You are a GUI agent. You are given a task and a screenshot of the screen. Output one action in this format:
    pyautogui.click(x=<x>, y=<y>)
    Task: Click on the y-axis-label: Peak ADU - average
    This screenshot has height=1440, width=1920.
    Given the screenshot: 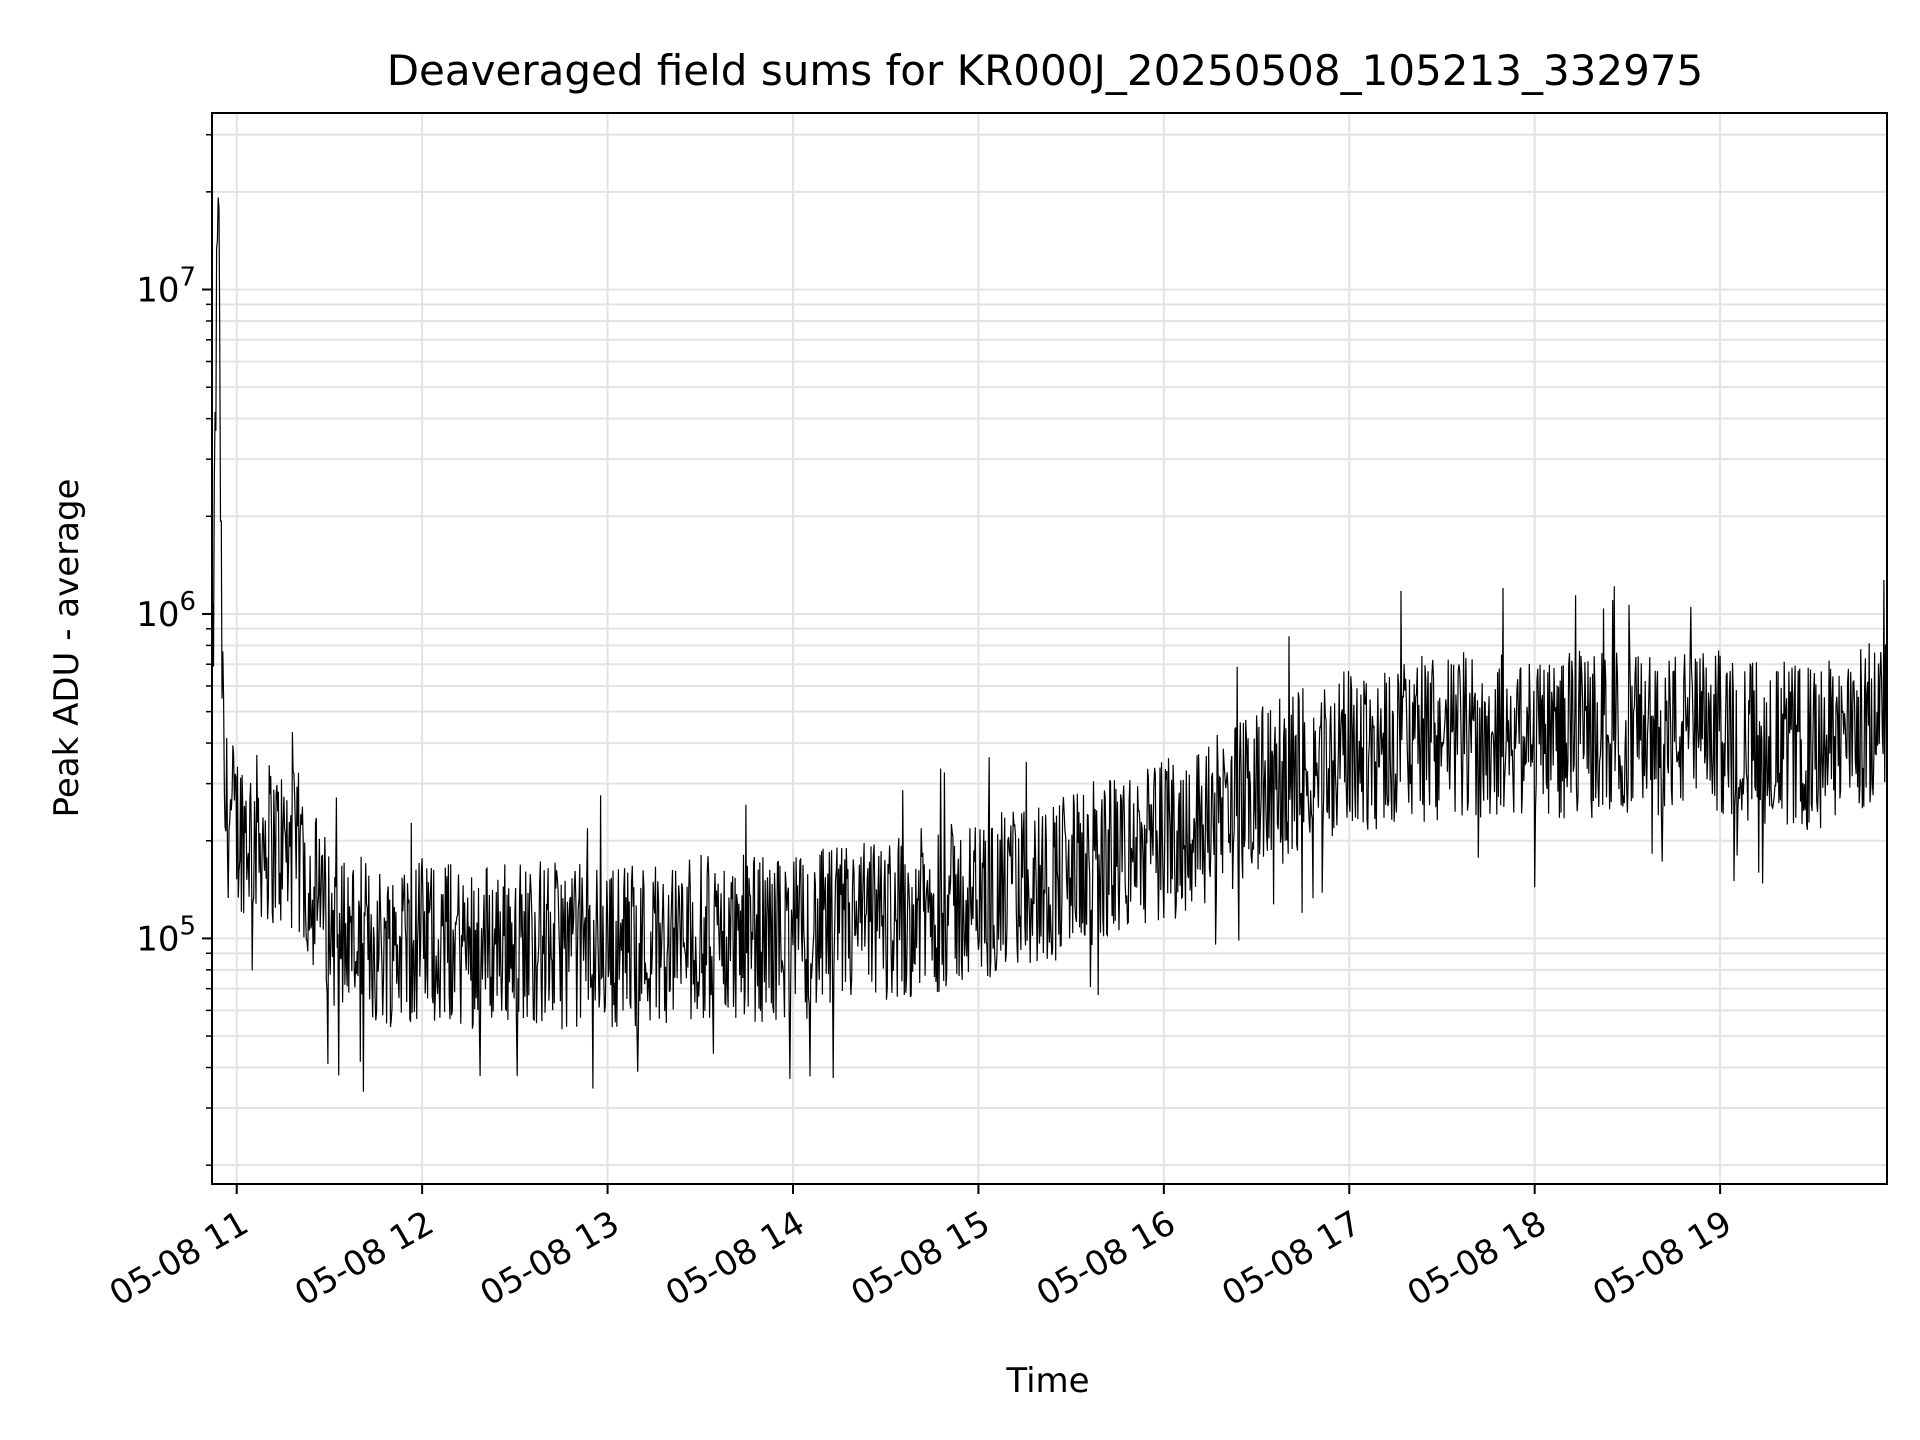 What is the action you would take?
    pyautogui.click(x=67, y=648)
    